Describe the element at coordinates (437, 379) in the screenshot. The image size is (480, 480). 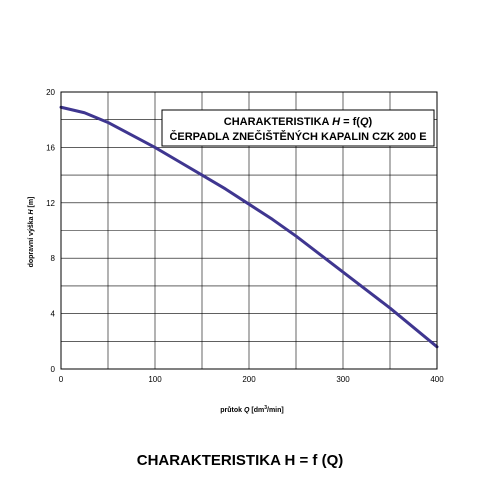
I see `x-tick-label: 400` at that location.